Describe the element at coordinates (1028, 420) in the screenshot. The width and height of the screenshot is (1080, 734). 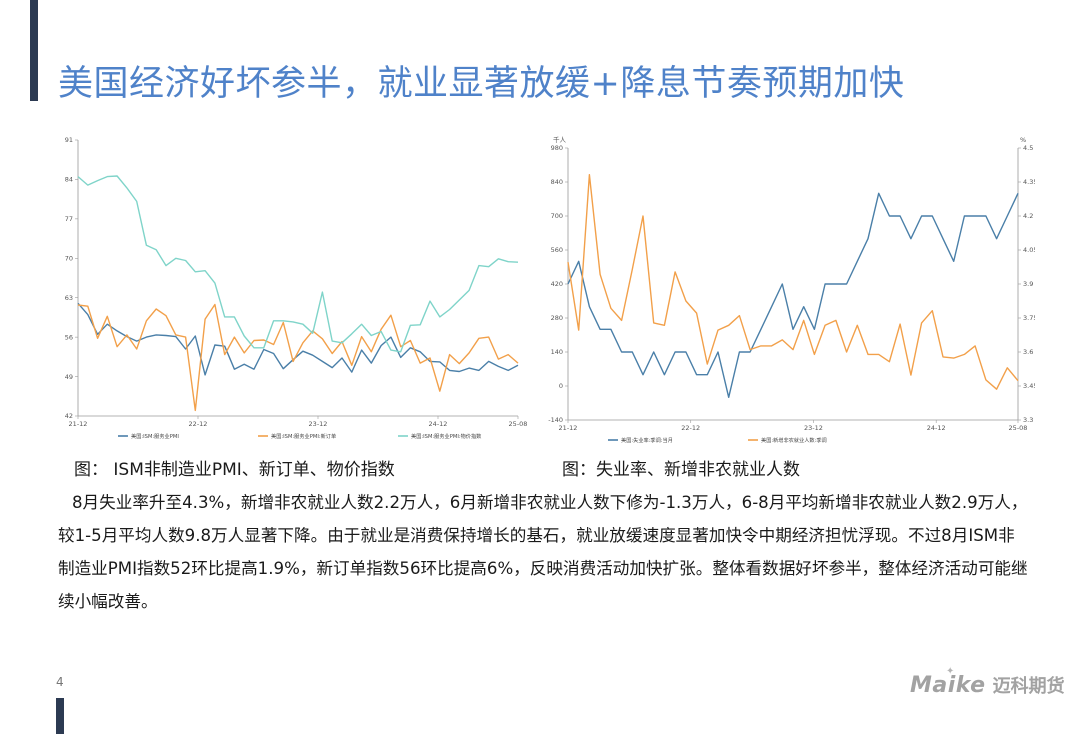
I see `y-right-tick-label: 3.3` at that location.